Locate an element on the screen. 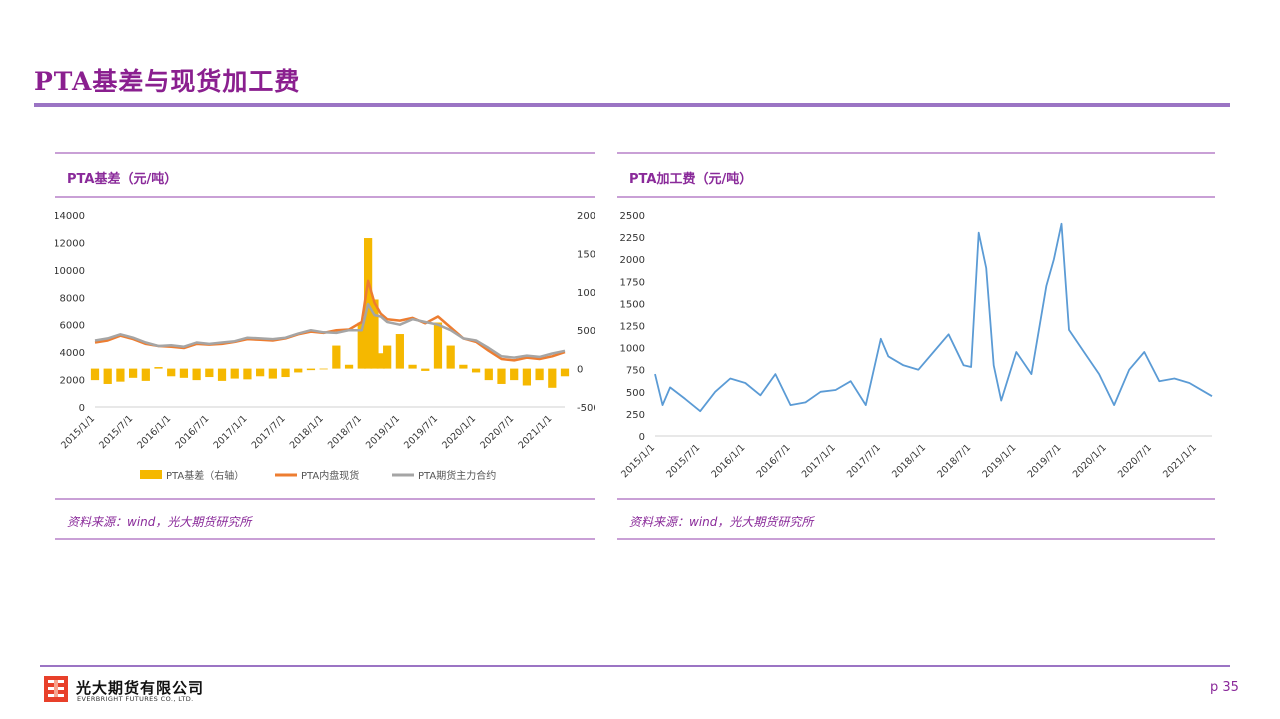 This screenshot has width=1280, height=719. x-tick-label: 2018/7/1 is located at coordinates (345, 432).